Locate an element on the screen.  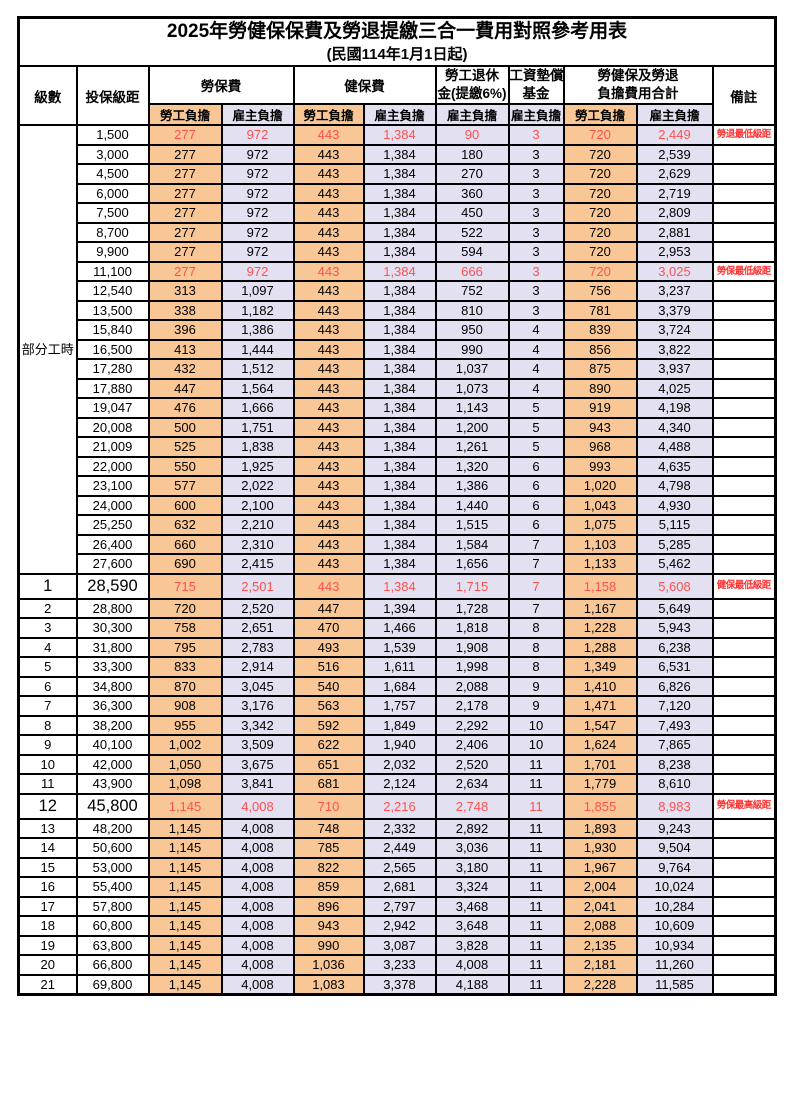
header-remarks: 備註 is located at coordinates (744, 95).